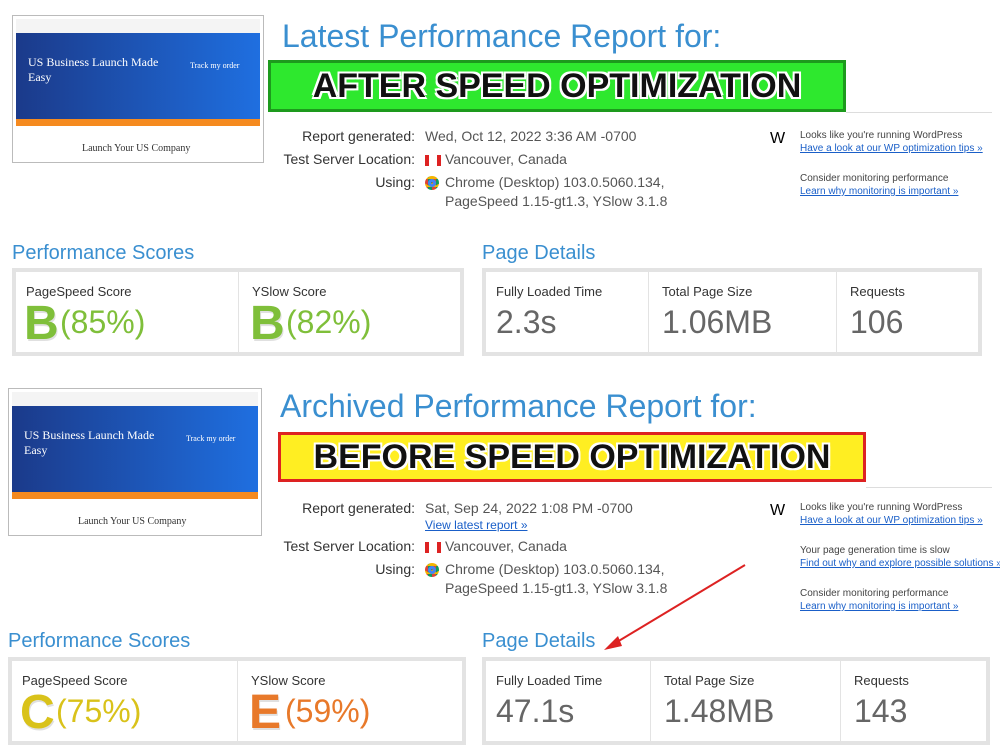  I want to click on report-banner: AFTER SPEED OPTIMIZATION, so click(557, 86).